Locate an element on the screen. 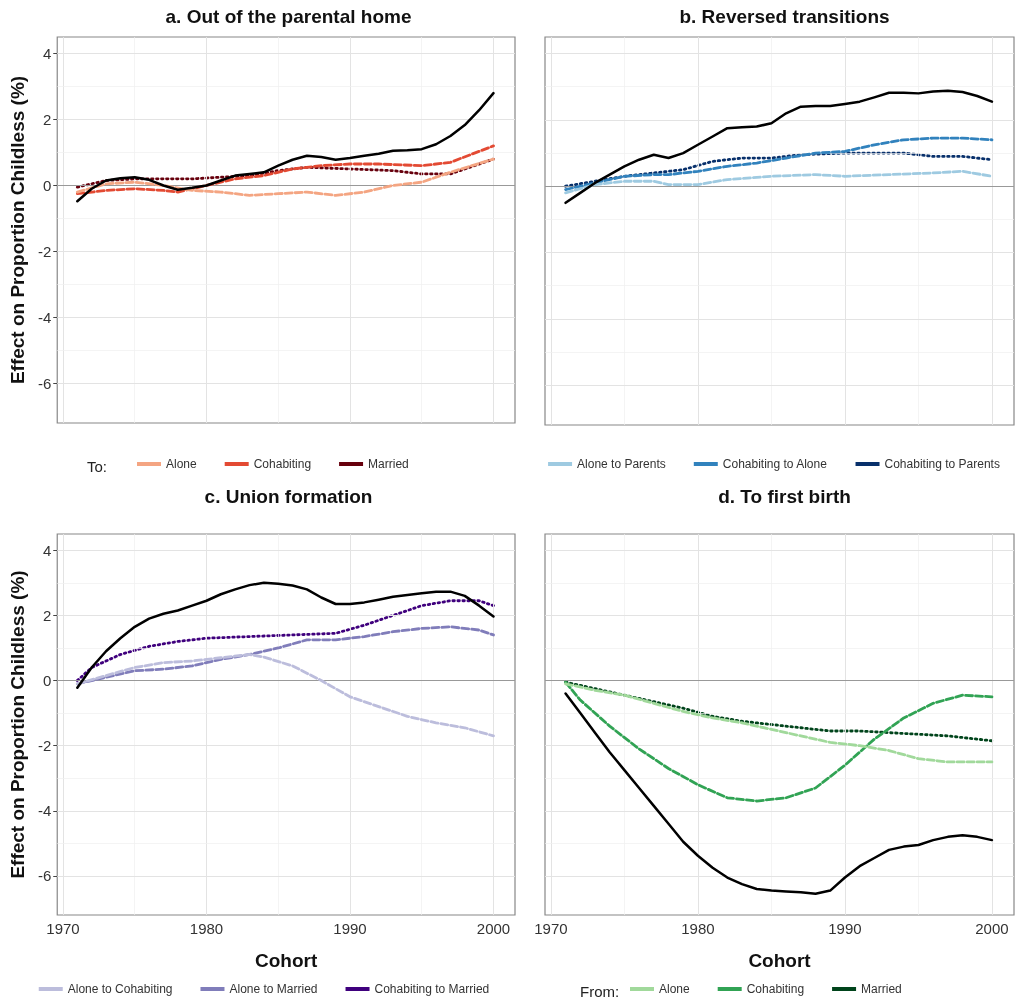 The height and width of the screenshot is (1005, 1020). legend-label: Cohabiting to Alone is located at coordinates (775, 464).